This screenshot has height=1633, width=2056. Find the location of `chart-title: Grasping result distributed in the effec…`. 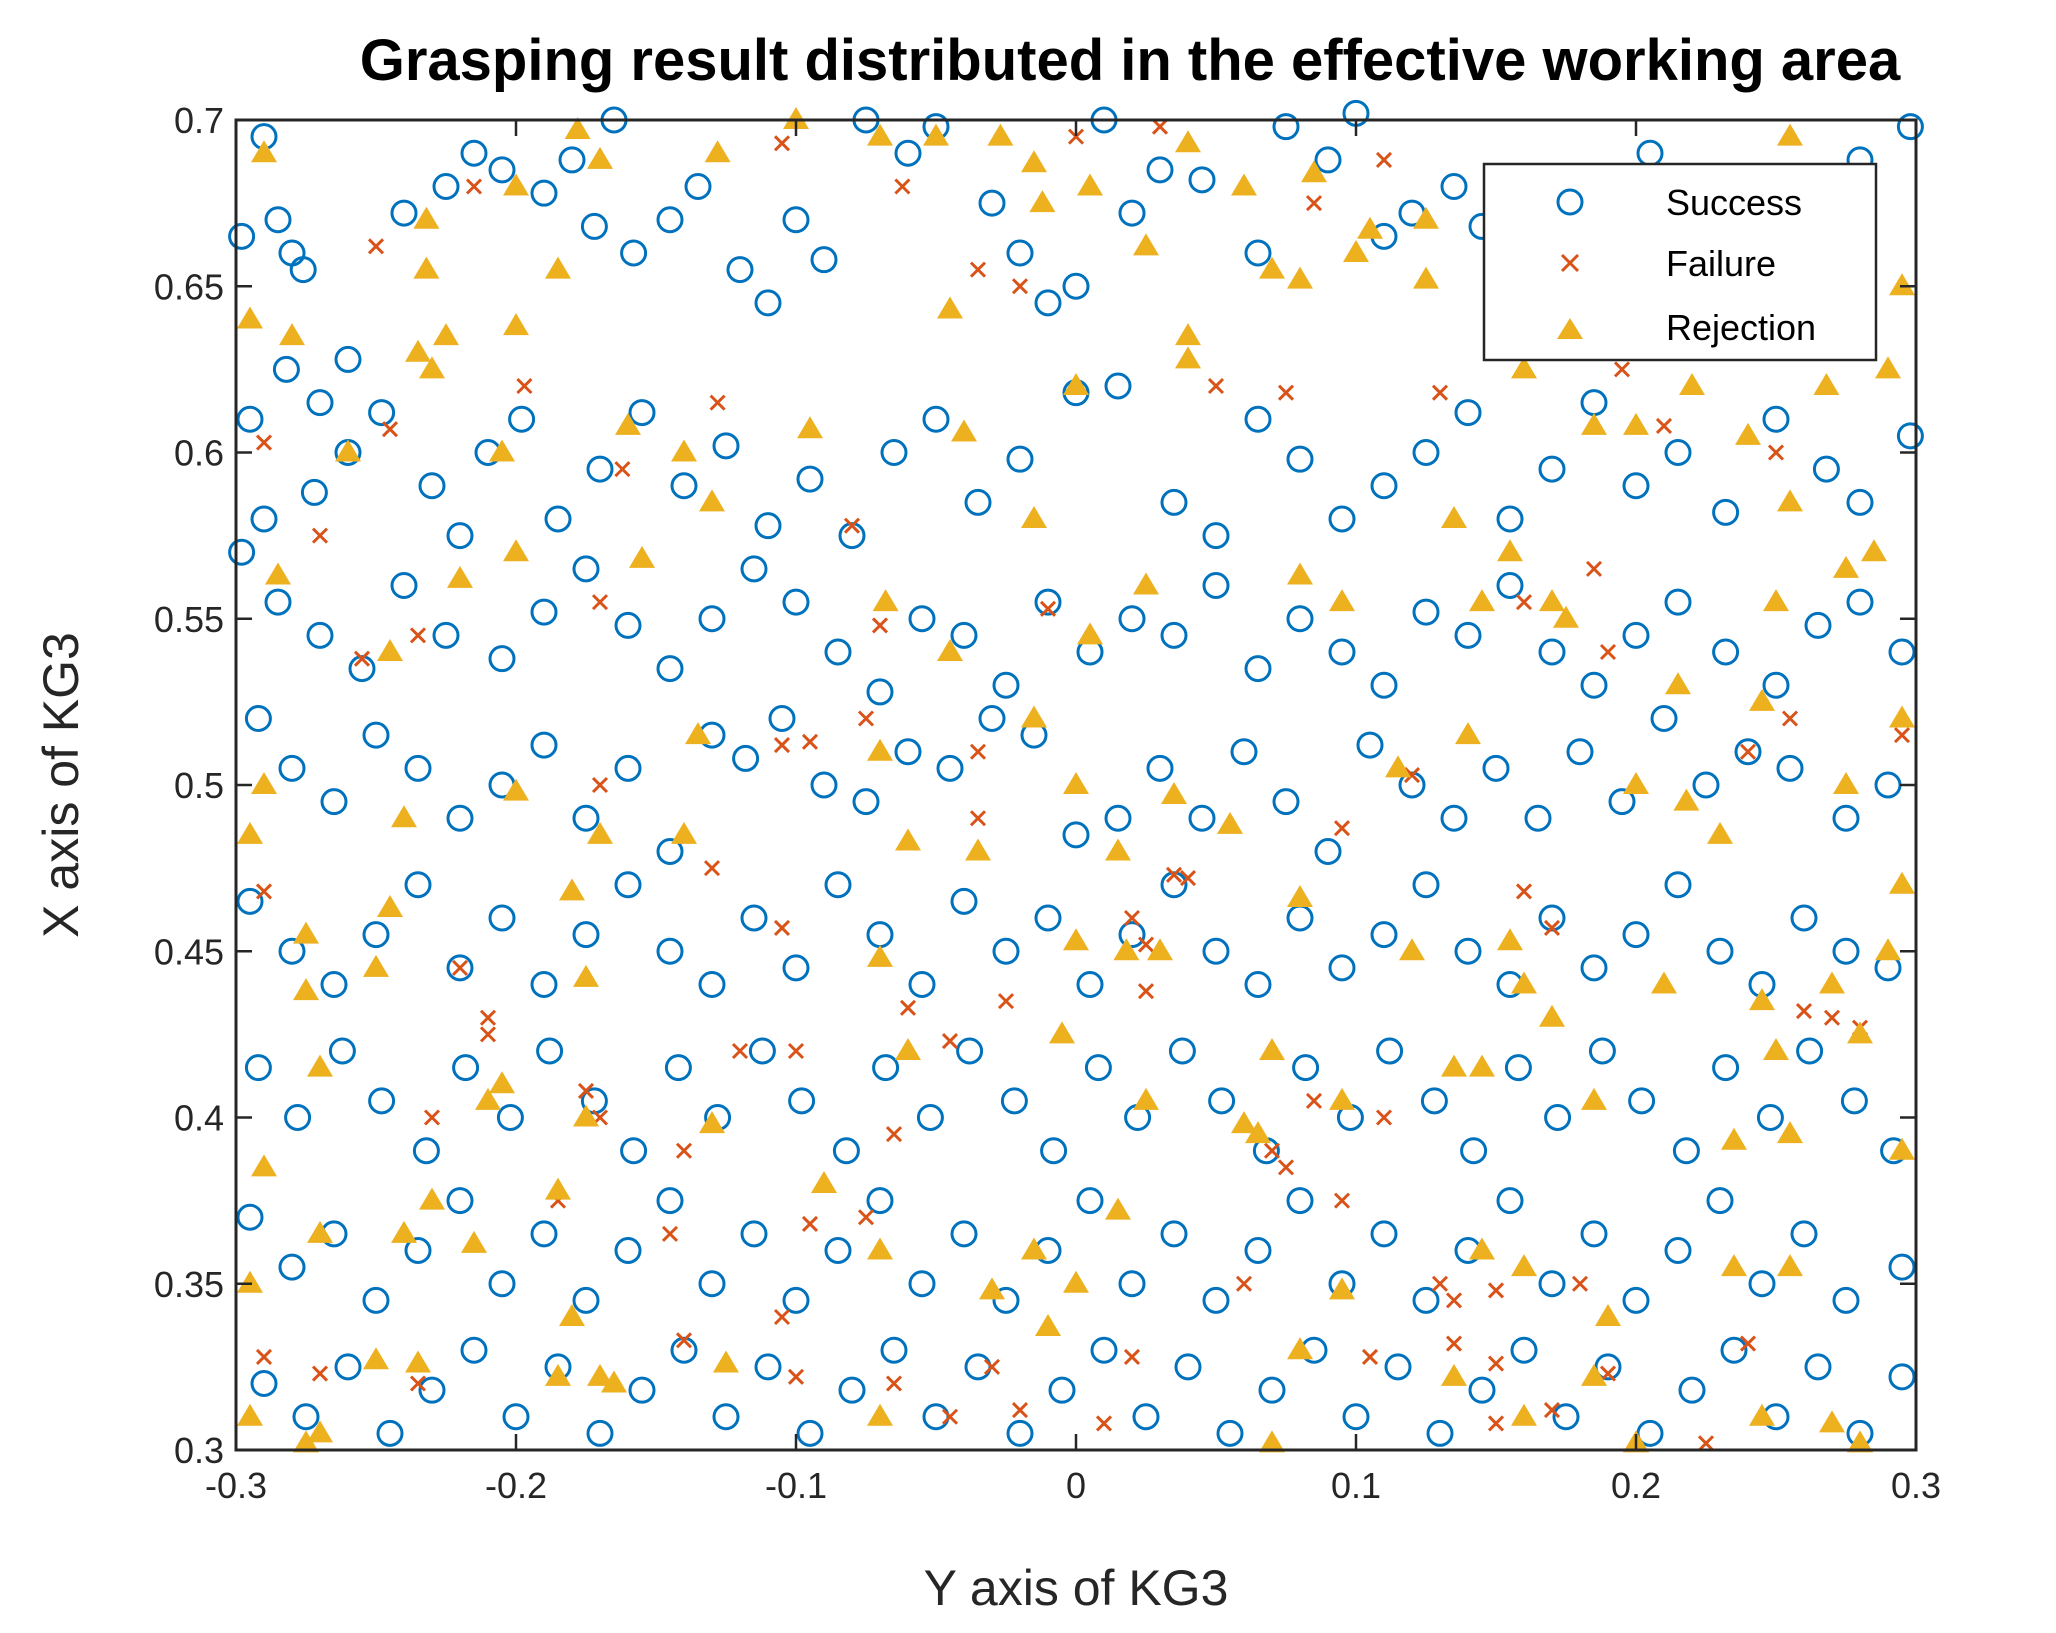

chart-title: Grasping result distributed in the effec… is located at coordinates (1130, 60).